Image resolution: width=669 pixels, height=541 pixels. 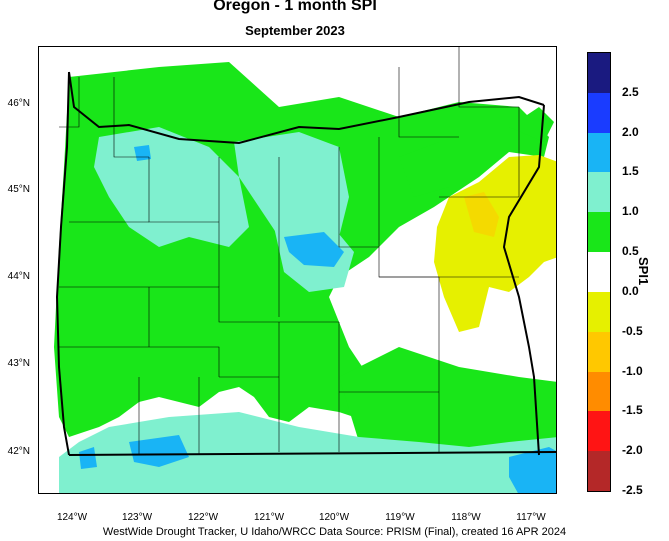 I want to click on legend-tick-label: 0.5, so click(x=630, y=251).